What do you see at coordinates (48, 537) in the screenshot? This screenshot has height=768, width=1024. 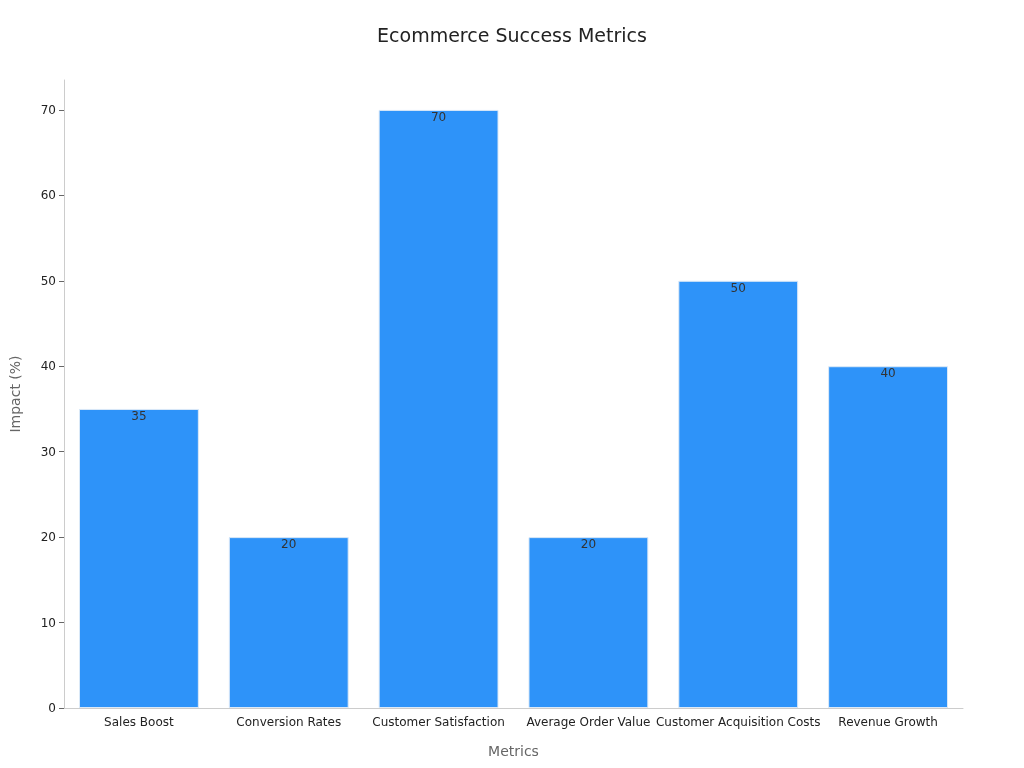 I see `y-tick-label: 20` at bounding box center [48, 537].